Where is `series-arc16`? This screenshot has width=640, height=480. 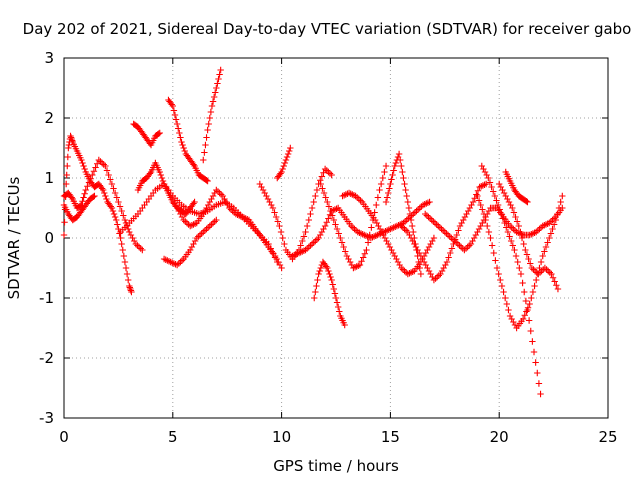 series-arc16 is located at coordinates (388, 233).